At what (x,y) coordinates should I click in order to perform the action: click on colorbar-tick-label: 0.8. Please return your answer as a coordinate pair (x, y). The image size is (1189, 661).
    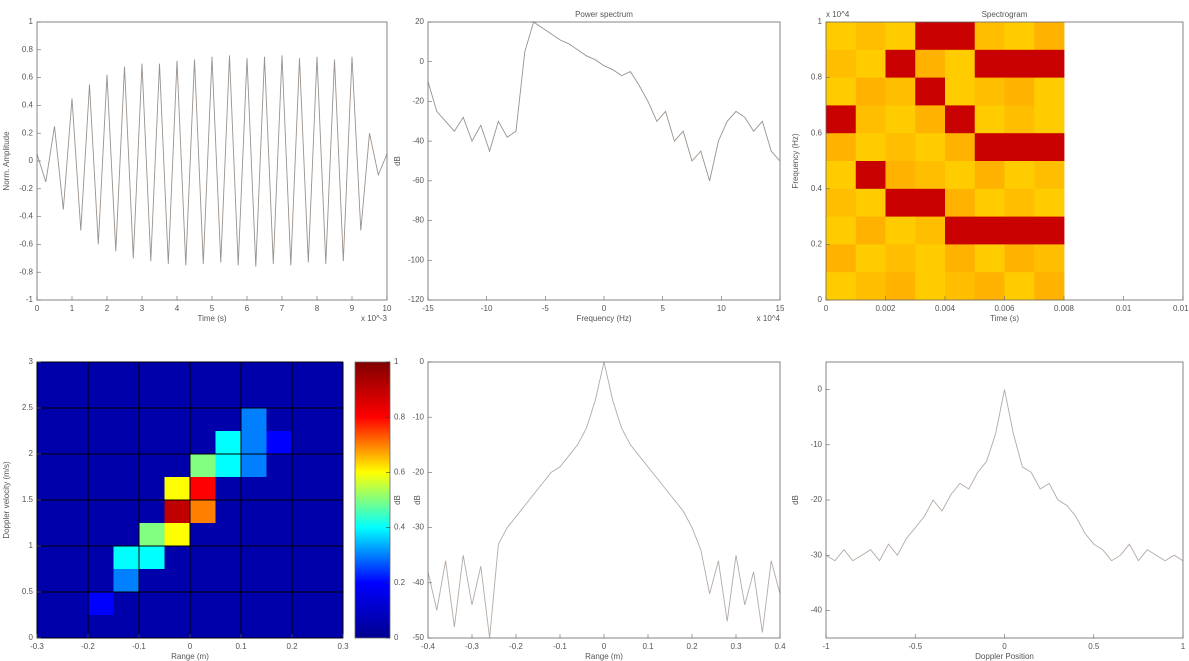
    Looking at the image, I should click on (400, 416).